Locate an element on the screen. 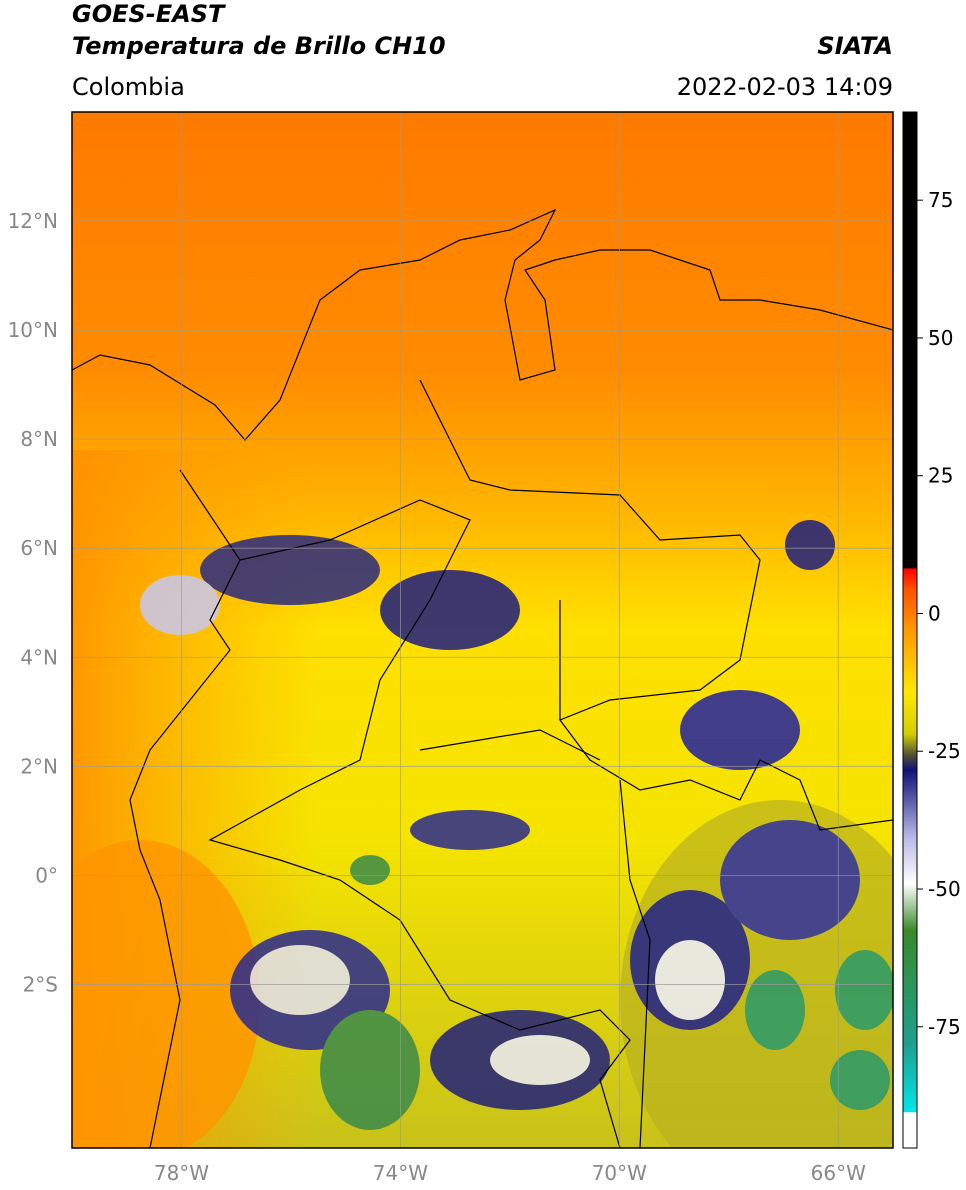 The height and width of the screenshot is (1190, 966). y-tick-label: 8°N is located at coordinates (39, 439).